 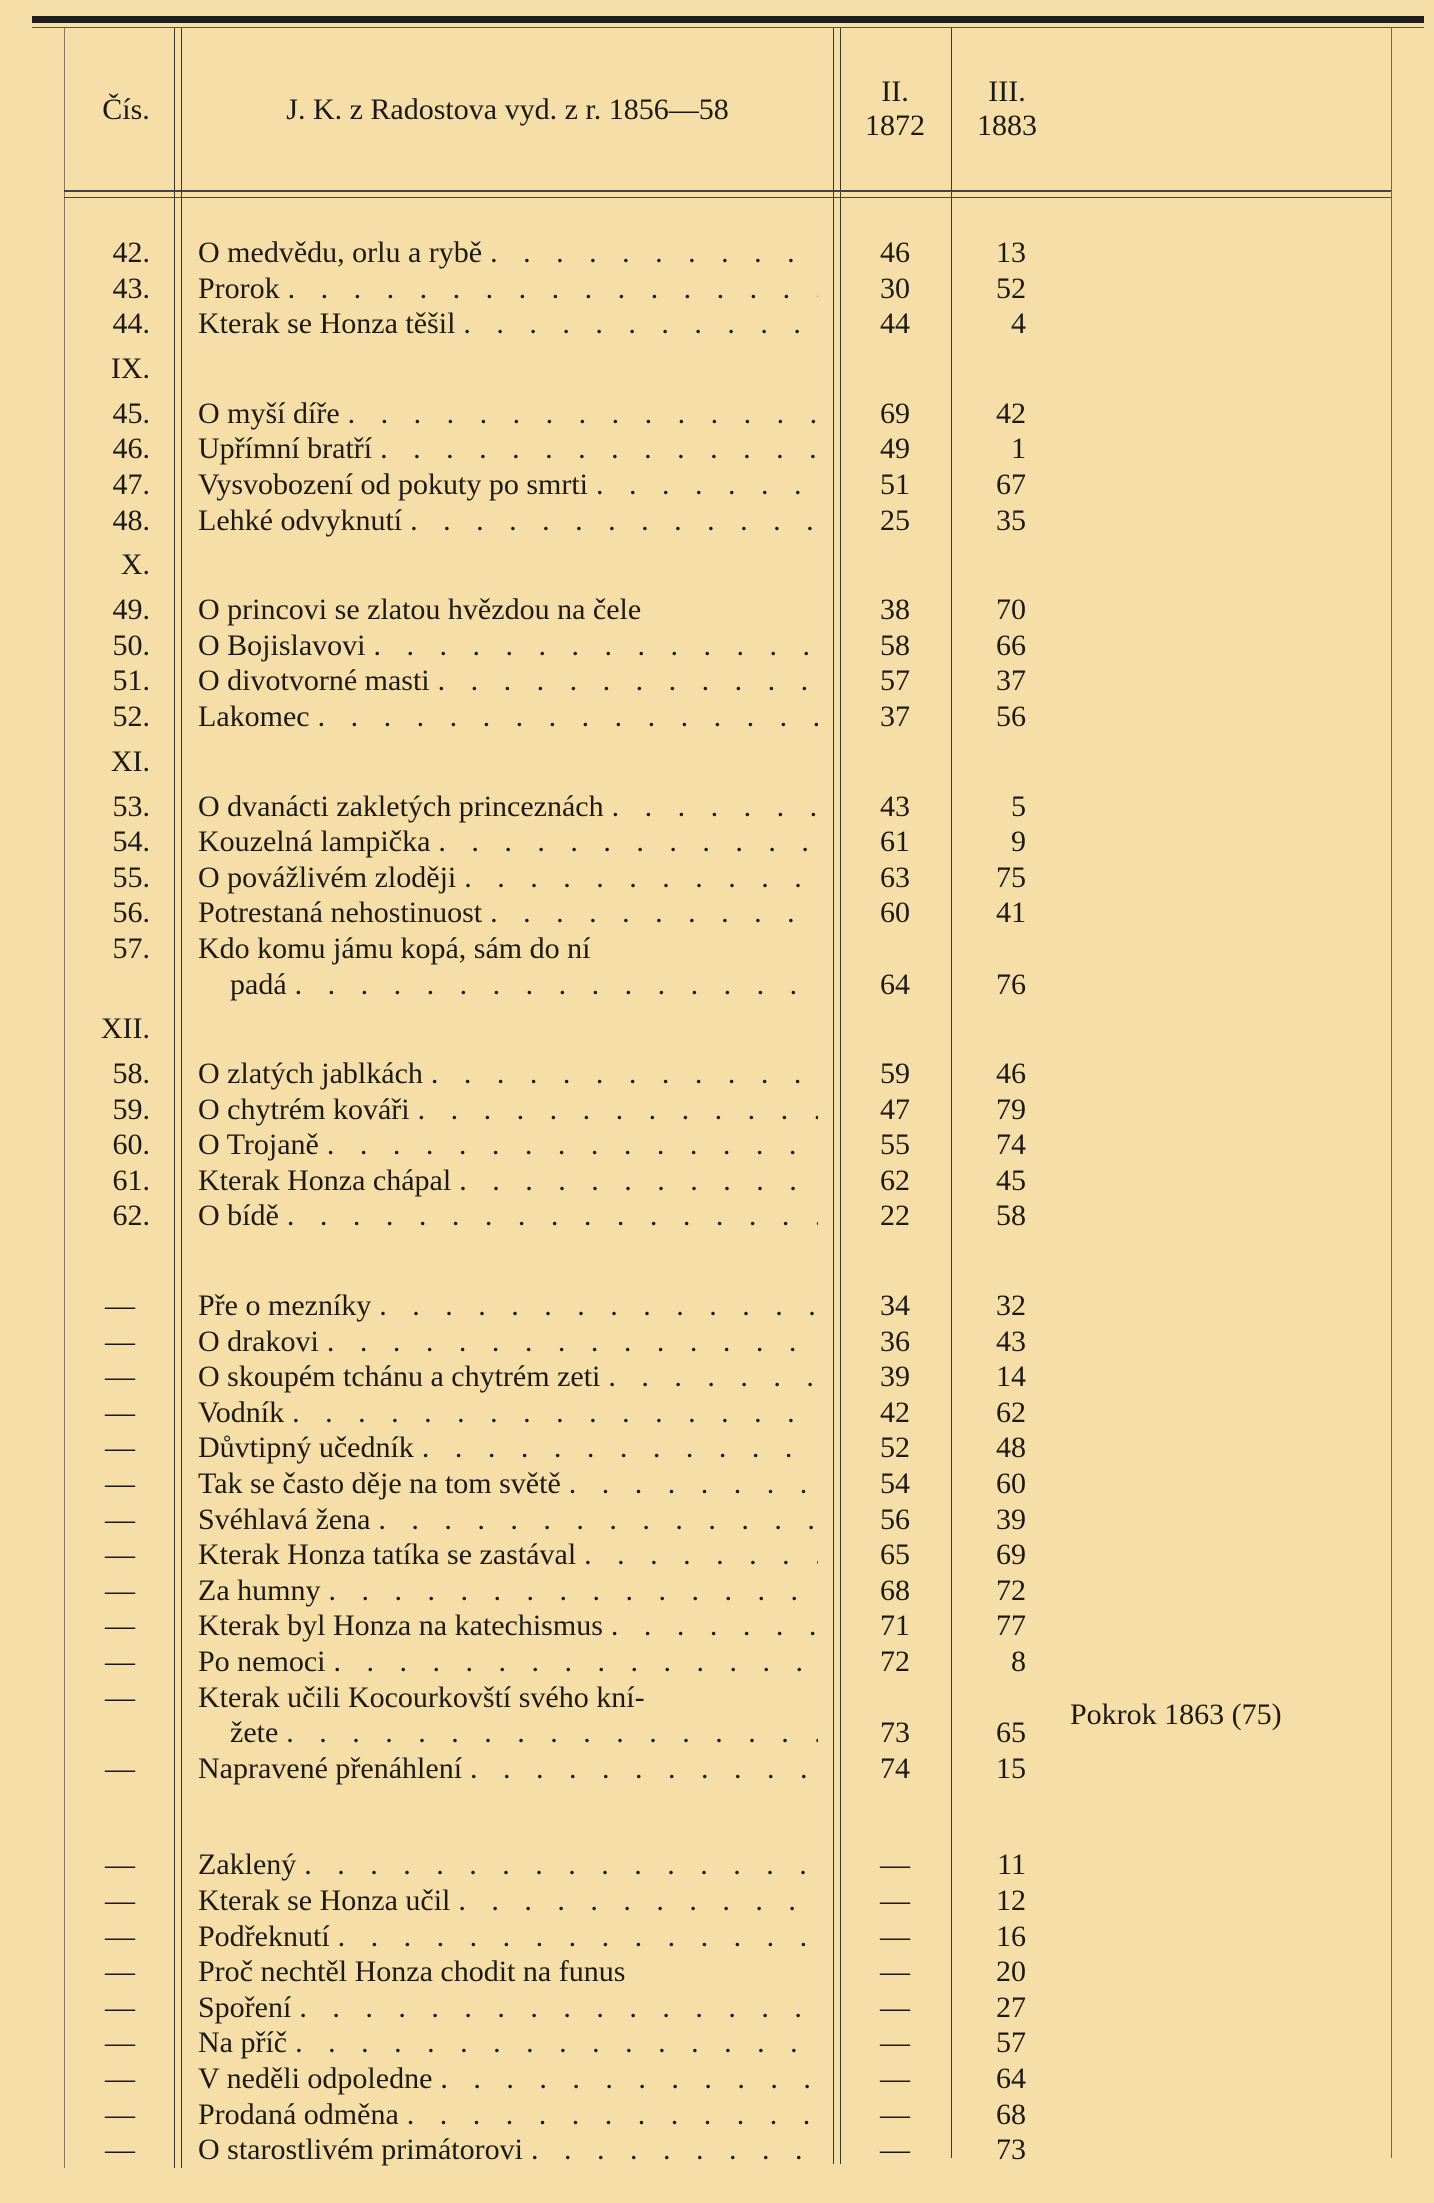 I want to click on edition-iii-number: 43, so click(x=1011, y=1341).